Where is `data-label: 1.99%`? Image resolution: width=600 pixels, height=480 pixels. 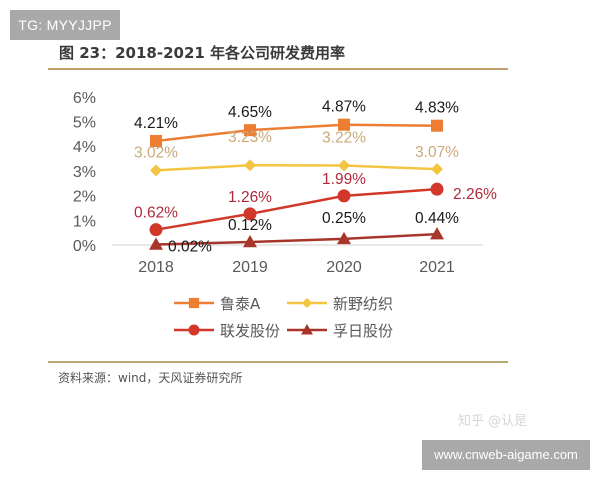 data-label: 1.99% is located at coordinates (344, 179).